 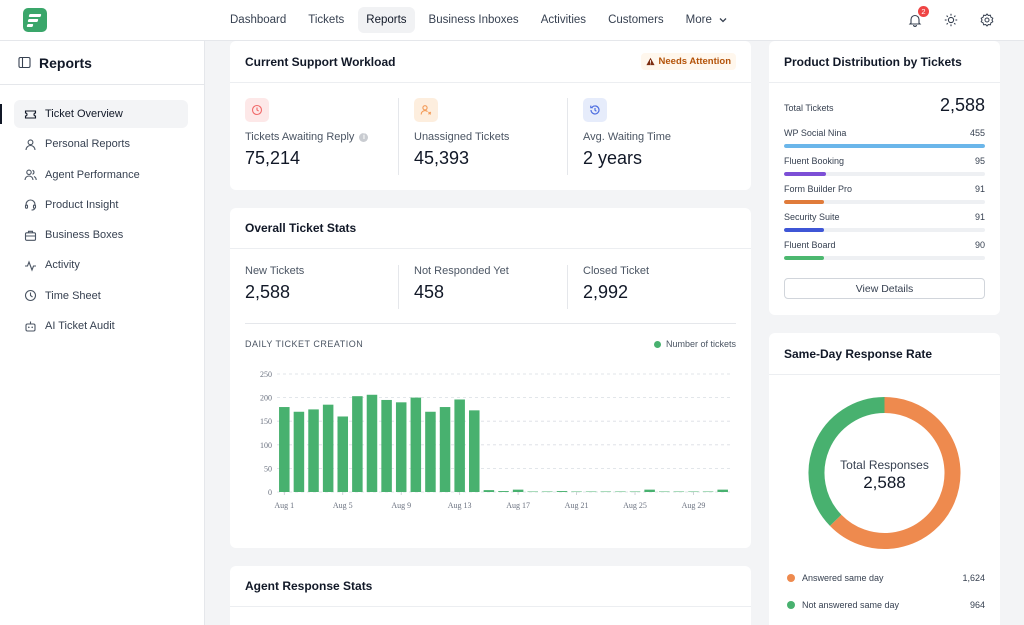 What do you see at coordinates (284, 505) in the screenshot?
I see `x-tick-label: Aug 1` at bounding box center [284, 505].